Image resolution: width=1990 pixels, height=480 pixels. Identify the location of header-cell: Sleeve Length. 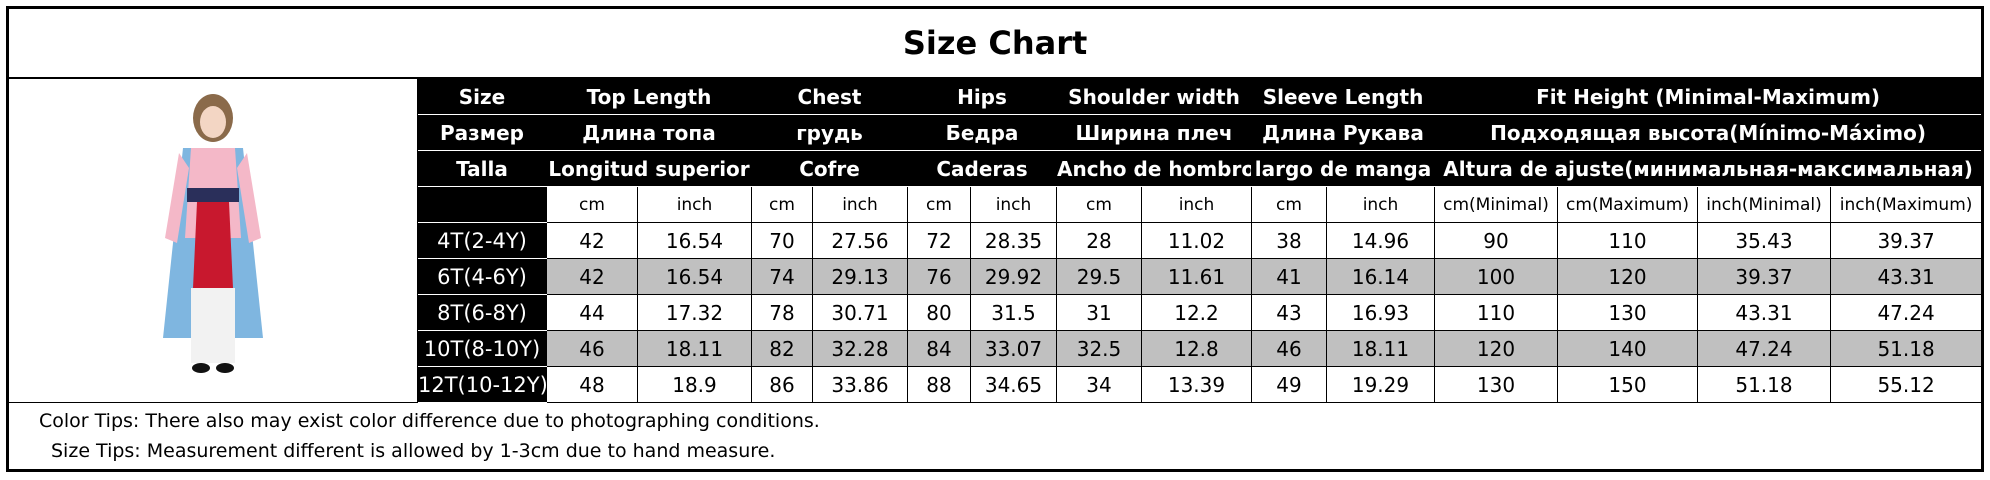
(1343, 96).